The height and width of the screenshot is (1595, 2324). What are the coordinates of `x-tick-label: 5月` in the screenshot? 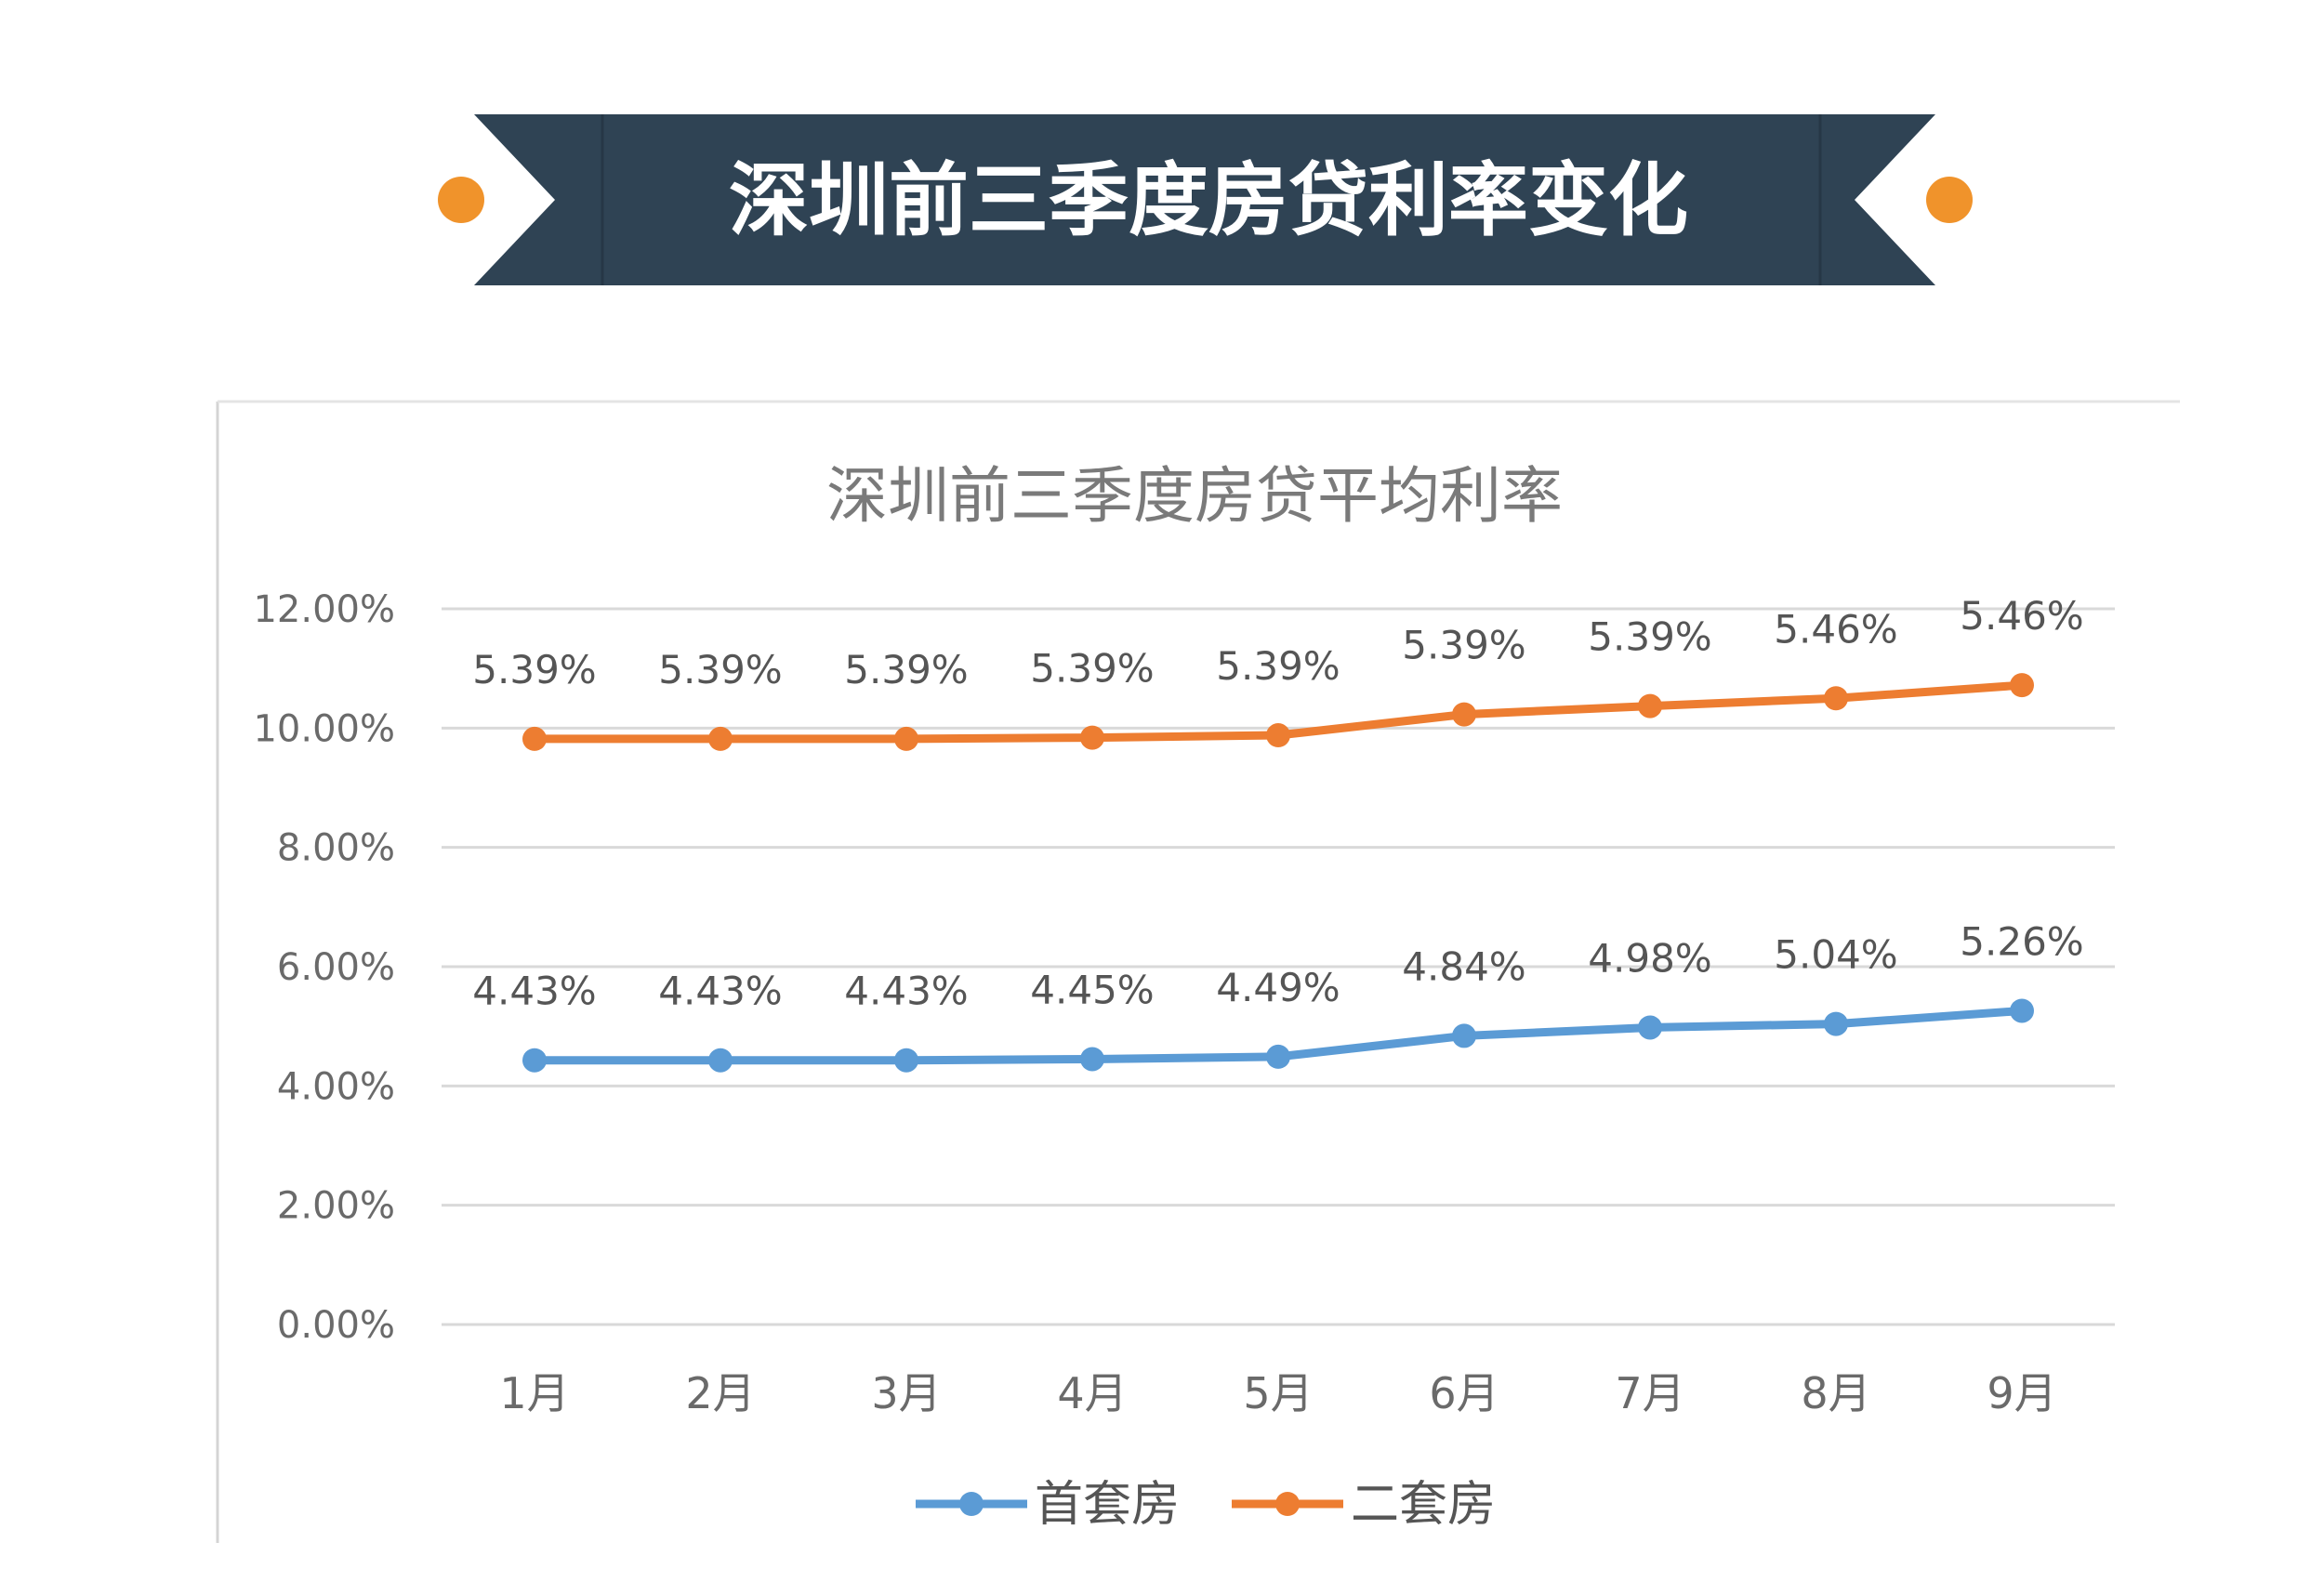 It's located at (1278, 1393).